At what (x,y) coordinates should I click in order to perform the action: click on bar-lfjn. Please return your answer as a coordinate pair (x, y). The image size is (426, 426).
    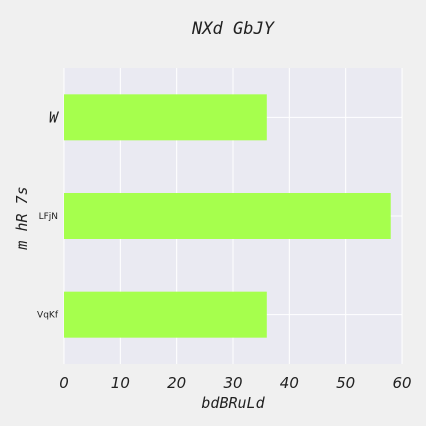
    Looking at the image, I should click on (227, 216).